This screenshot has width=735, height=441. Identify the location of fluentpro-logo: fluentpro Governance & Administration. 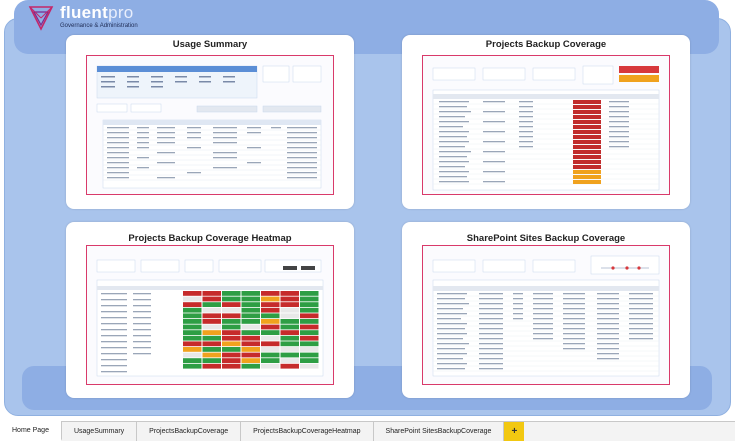
(82, 19).